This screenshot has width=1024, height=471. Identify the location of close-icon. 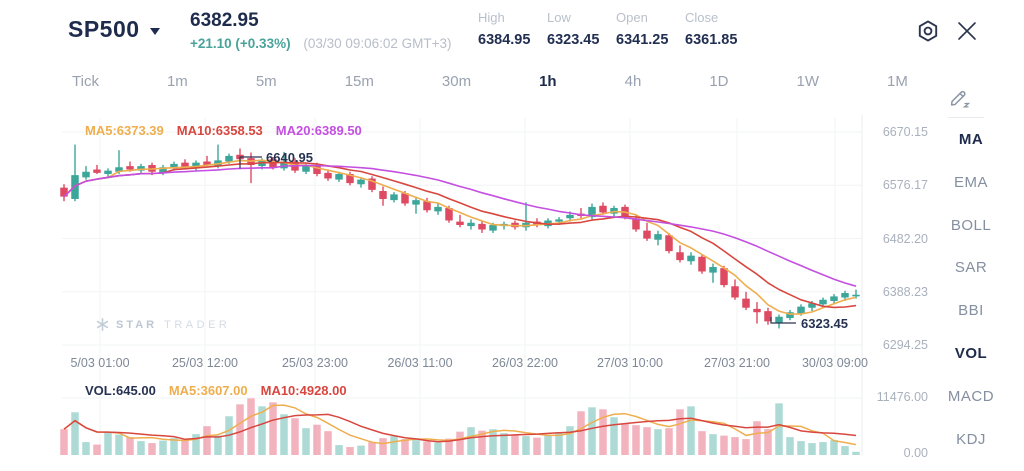
(967, 31).